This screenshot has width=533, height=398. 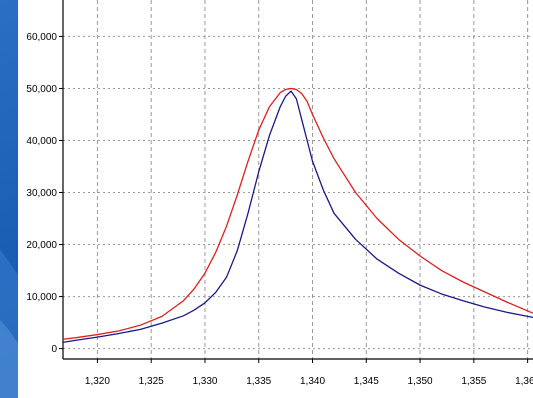 I want to click on y-tick-label: 20,000, so click(x=41, y=245).